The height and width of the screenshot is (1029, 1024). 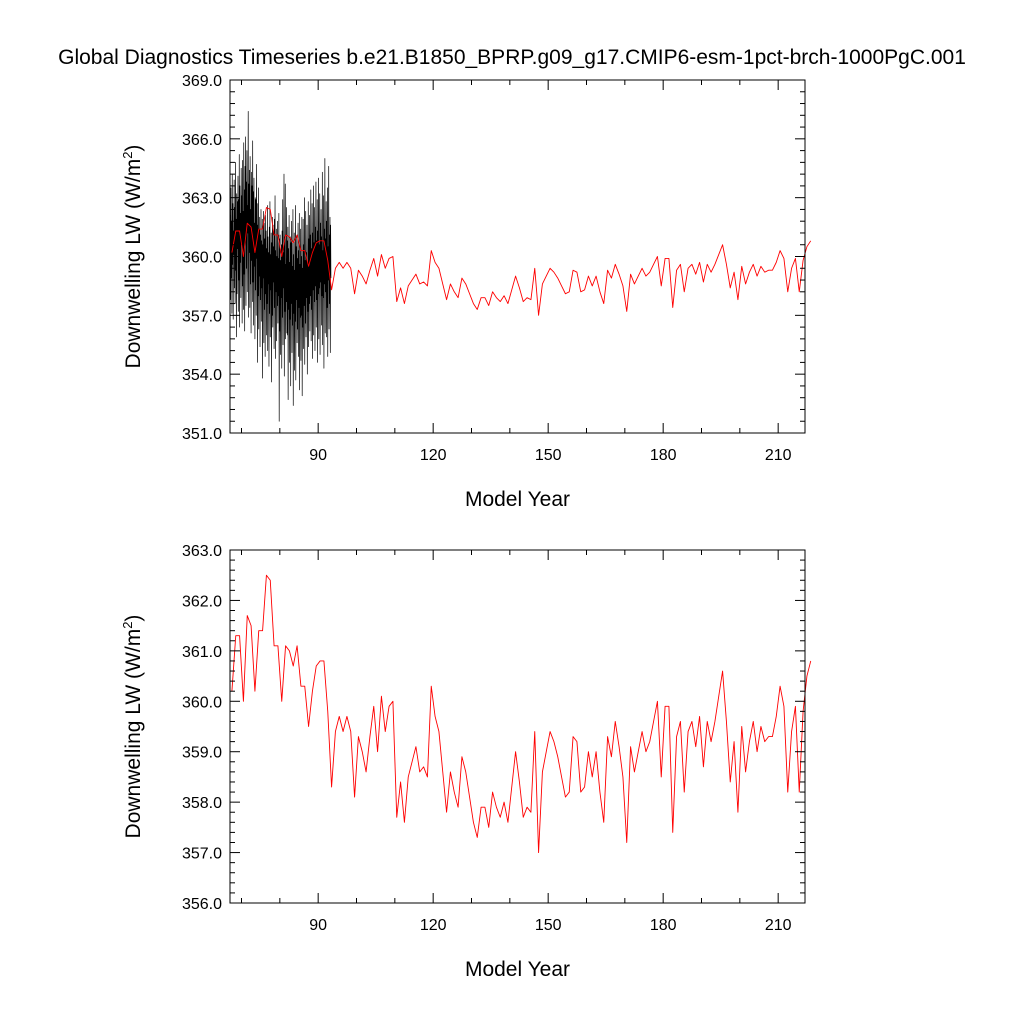 What do you see at coordinates (517, 499) in the screenshot?
I see `plot1-x-axis-label: Model Year` at bounding box center [517, 499].